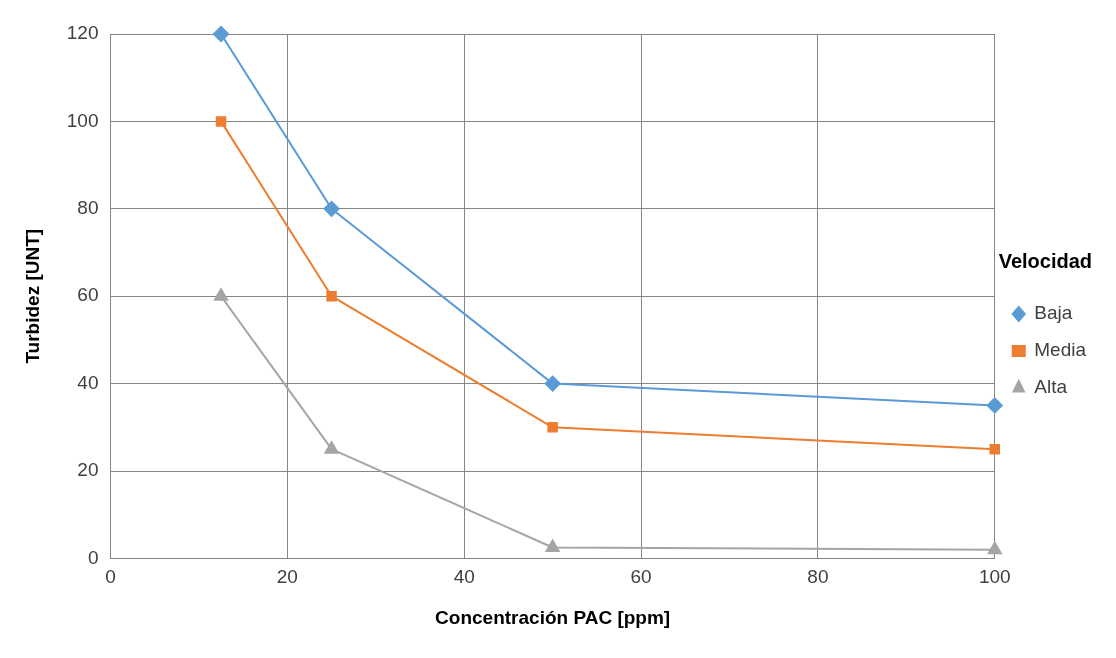 The image size is (1116, 658). Describe the element at coordinates (93, 557) in the screenshot. I see `y-tick-label: 0` at that location.